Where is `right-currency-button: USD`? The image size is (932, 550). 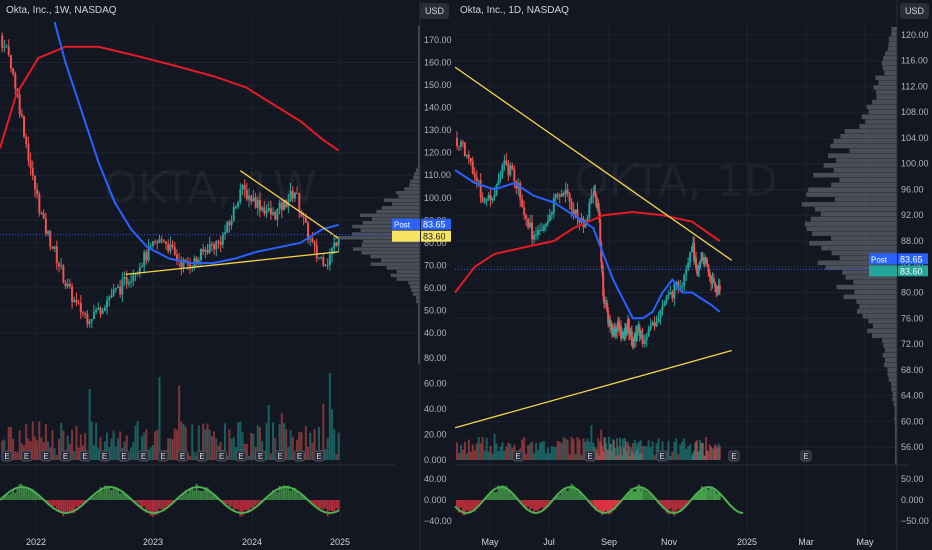
right-currency-button: USD is located at coordinates (915, 11).